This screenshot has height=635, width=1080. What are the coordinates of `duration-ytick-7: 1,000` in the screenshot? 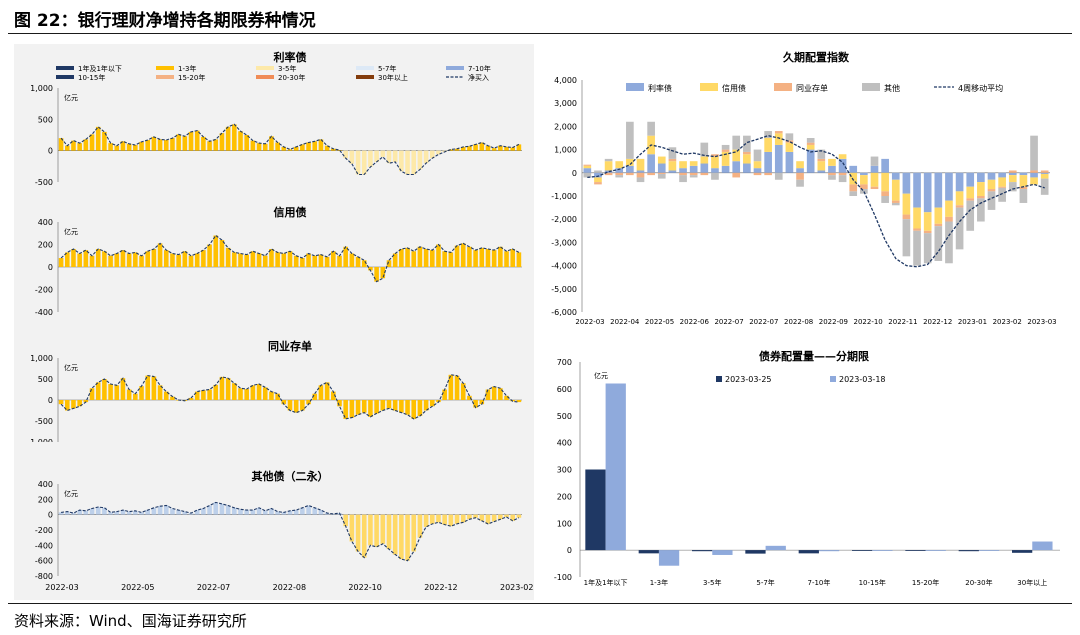 It's located at (565, 150).